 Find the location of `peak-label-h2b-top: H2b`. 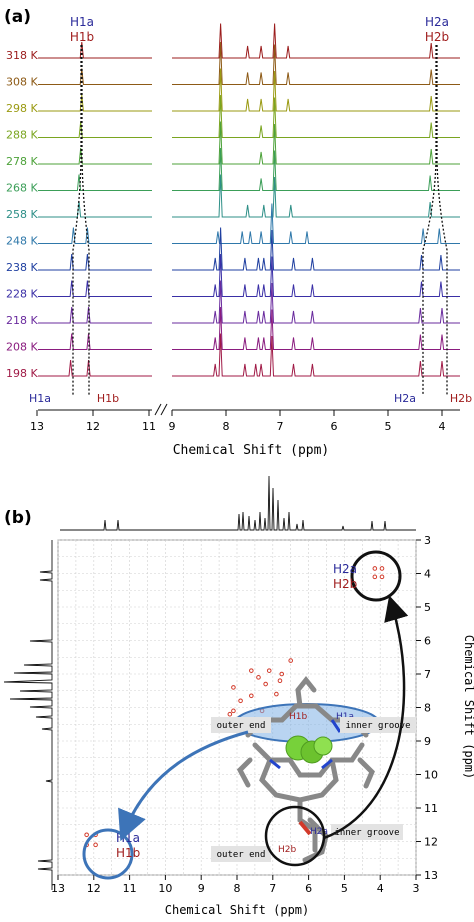

peak-label-h2b-top: H2b is located at coordinates (437, 37).